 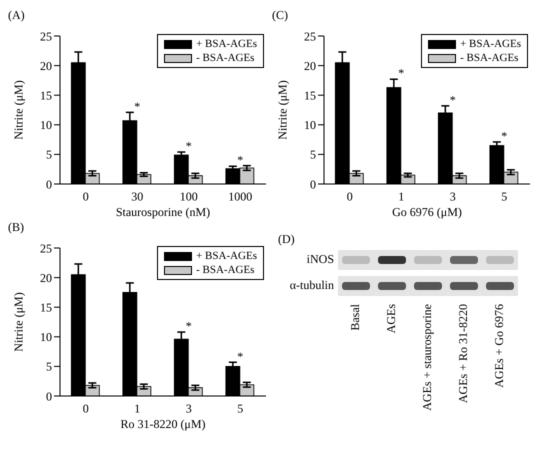 I want to click on category-label: AGEs, so click(x=391, y=319).